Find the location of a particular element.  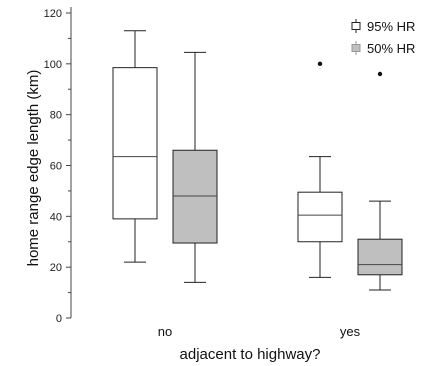

legend-label: 50% HR is located at coordinates (391, 48).